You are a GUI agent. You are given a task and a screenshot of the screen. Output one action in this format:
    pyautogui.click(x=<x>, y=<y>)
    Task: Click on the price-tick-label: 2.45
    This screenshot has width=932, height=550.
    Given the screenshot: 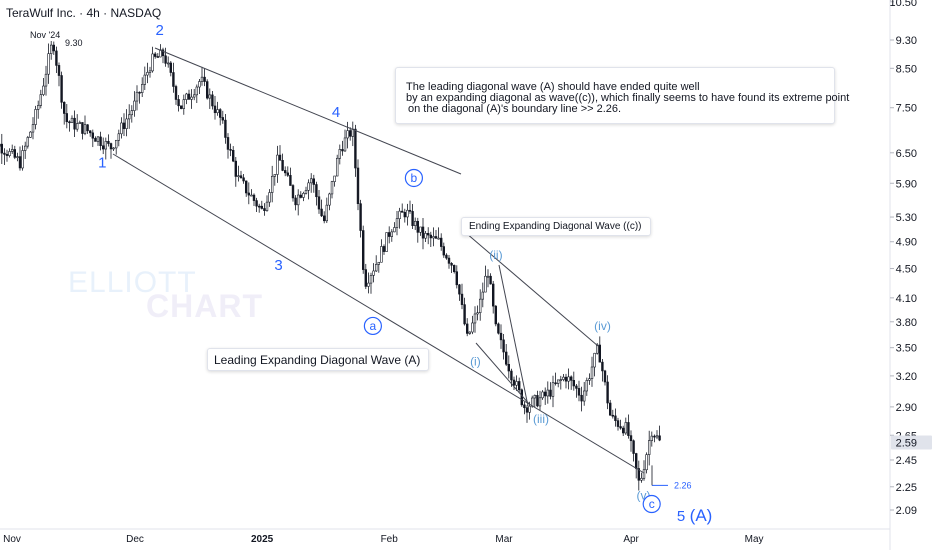 What is the action you would take?
    pyautogui.click(x=906, y=461)
    